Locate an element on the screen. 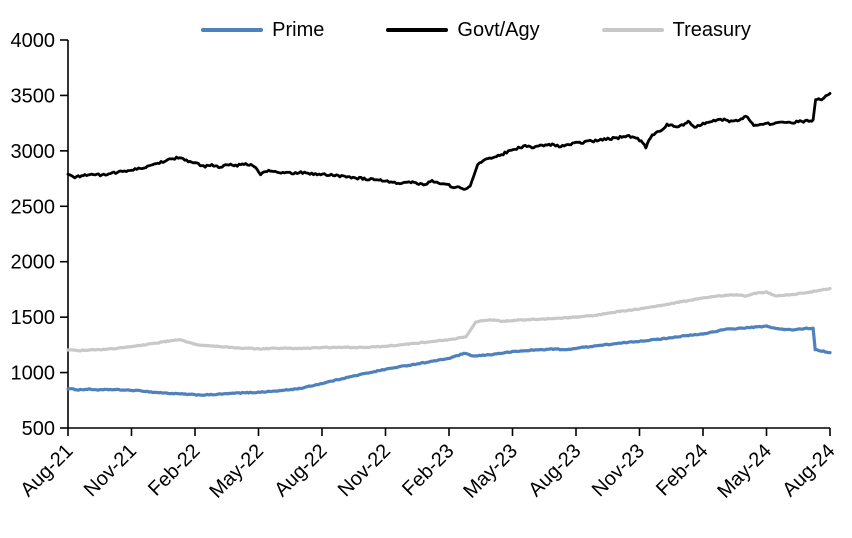  y-tick-label: 1500 is located at coordinates (33, 318).